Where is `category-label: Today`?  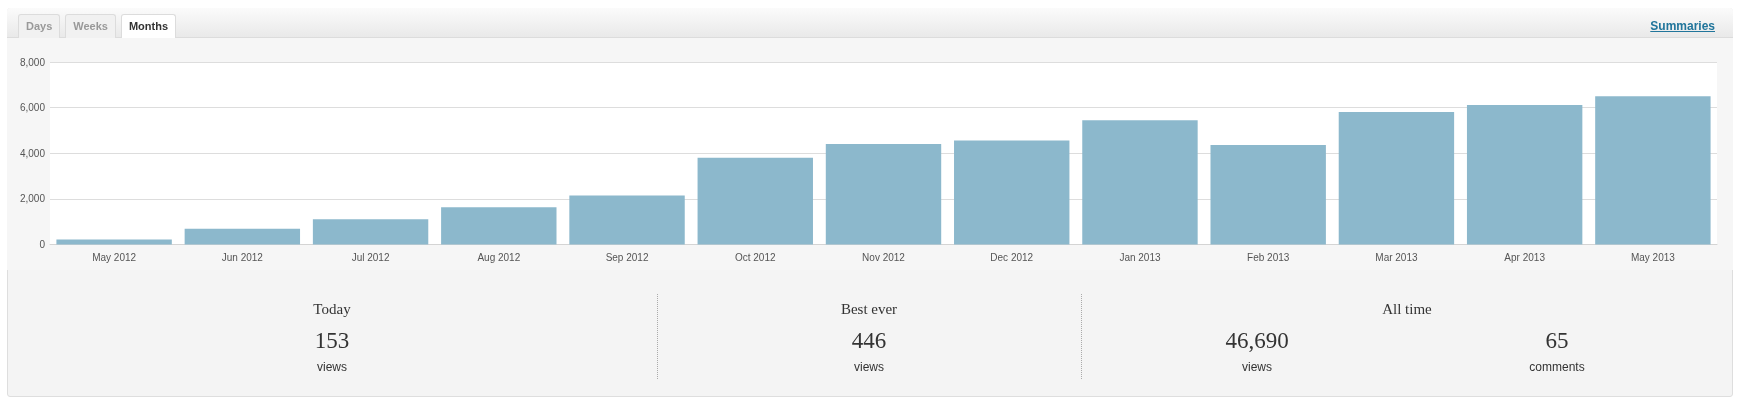
category-label: Today is located at coordinates (332, 309).